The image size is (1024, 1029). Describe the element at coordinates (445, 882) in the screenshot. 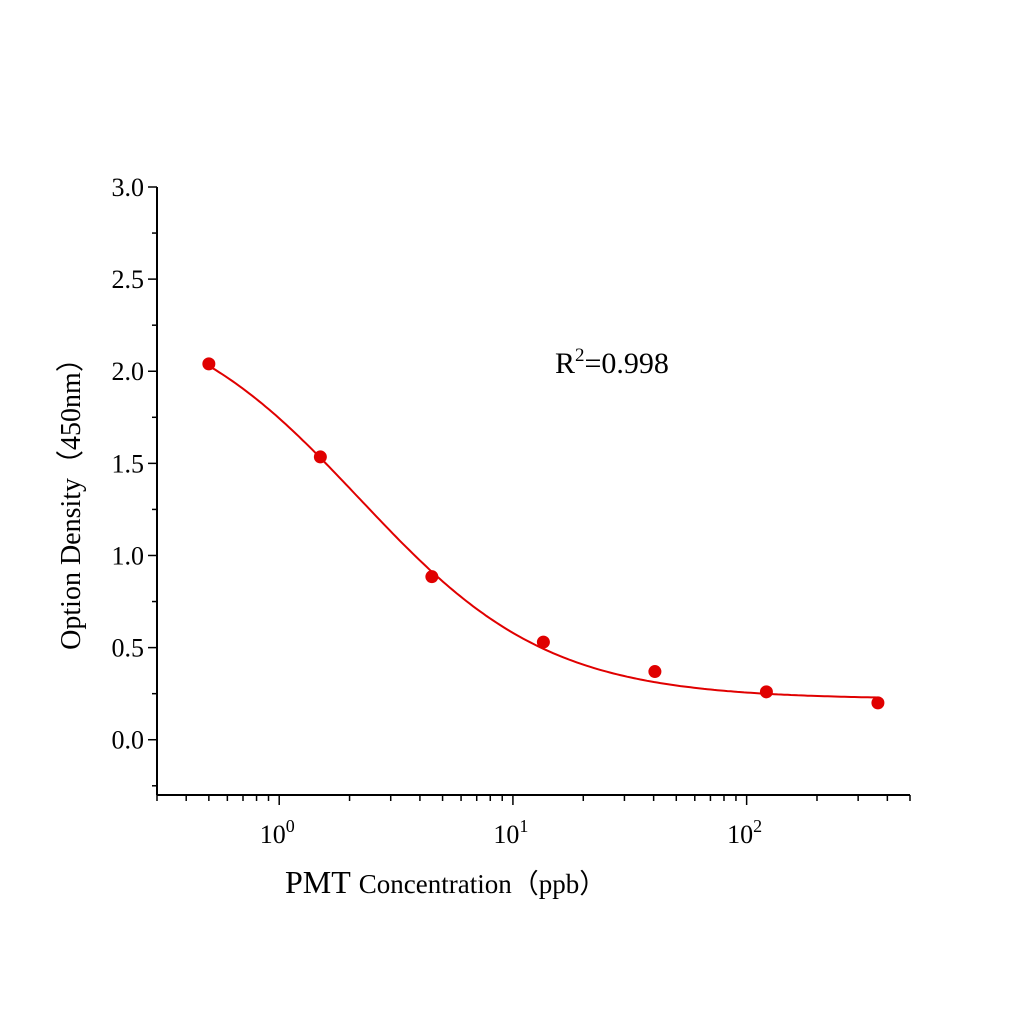

I see `x-axis-label: PMT Concentration（ppb）` at that location.